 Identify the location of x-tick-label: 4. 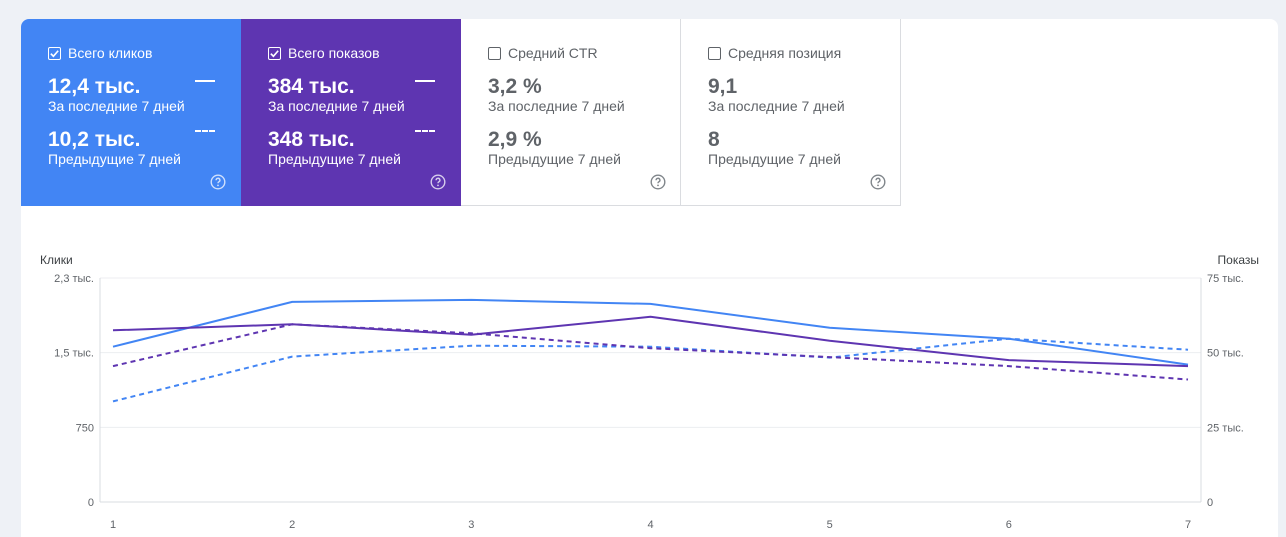
(650, 525).